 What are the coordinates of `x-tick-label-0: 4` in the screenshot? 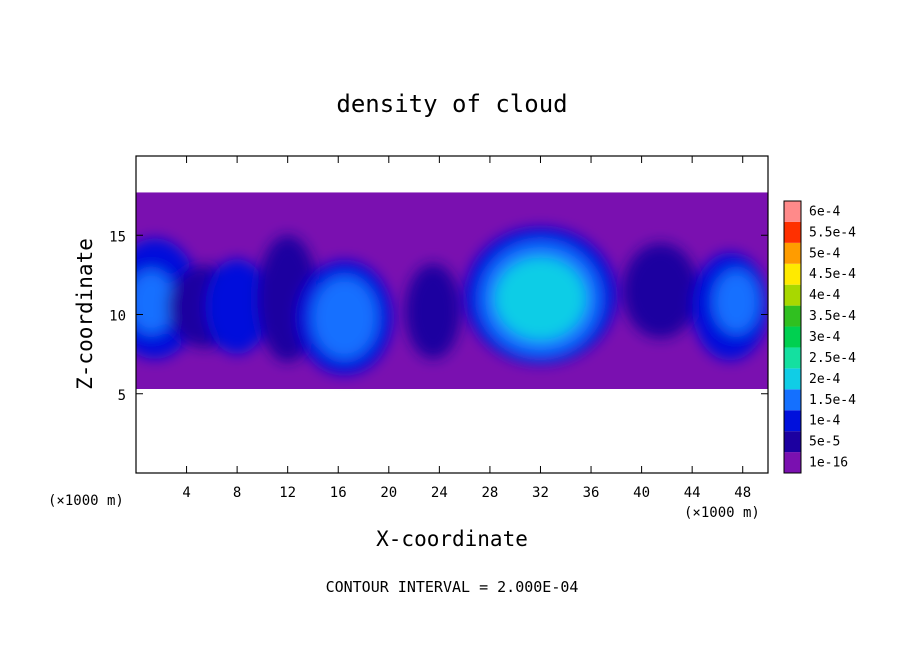 It's located at (186, 493).